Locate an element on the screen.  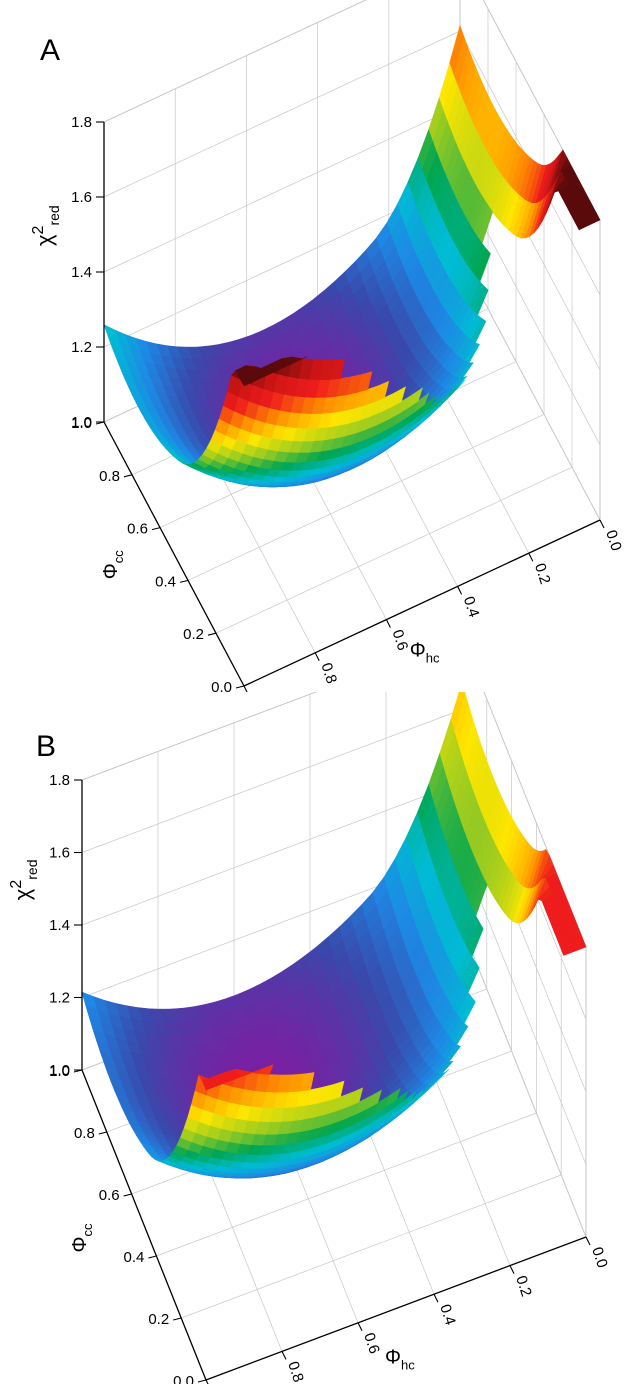
z-axis-title-b: χ2red is located at coordinates (24, 879).